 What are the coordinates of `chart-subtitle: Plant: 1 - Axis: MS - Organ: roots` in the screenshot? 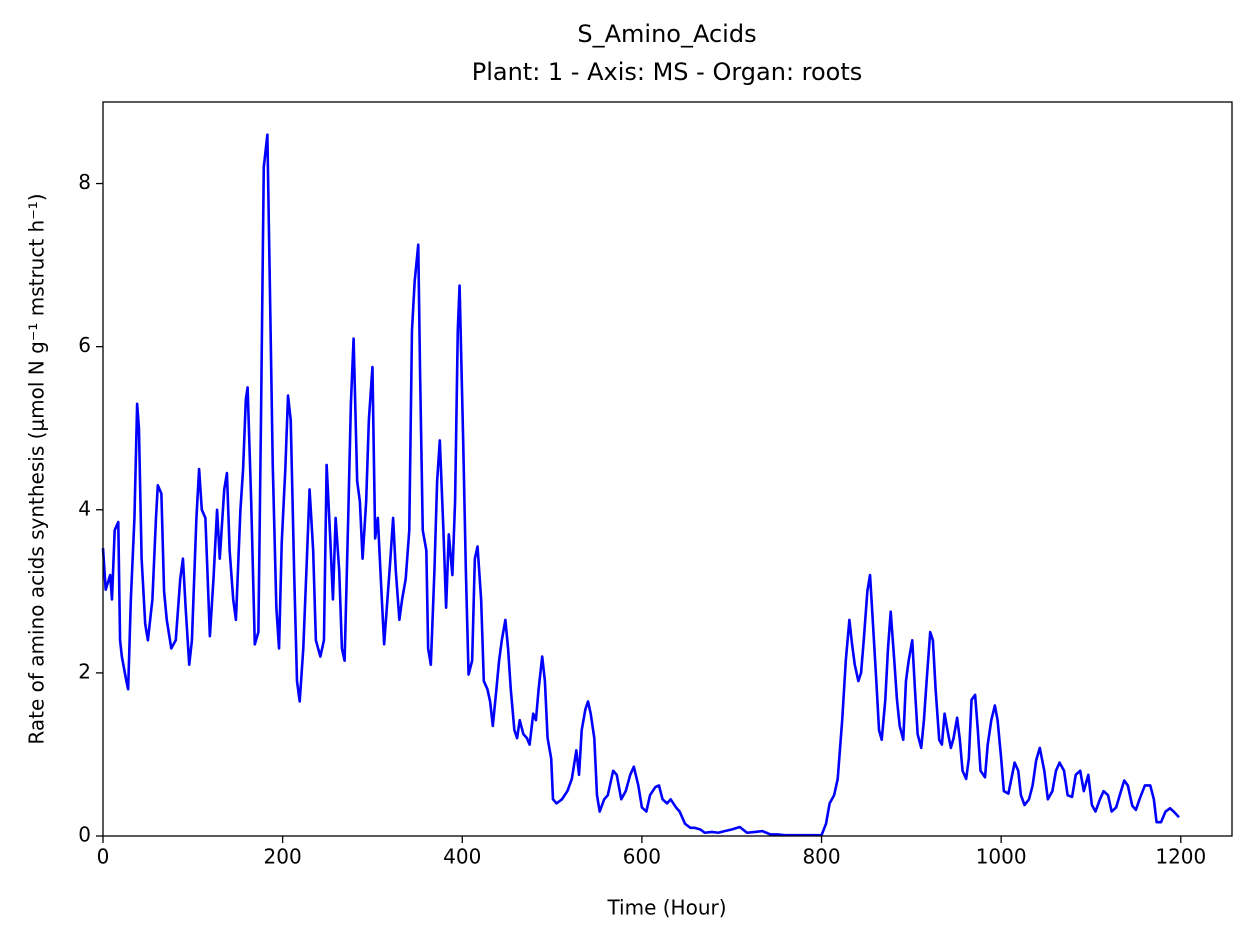 It's located at (667, 72).